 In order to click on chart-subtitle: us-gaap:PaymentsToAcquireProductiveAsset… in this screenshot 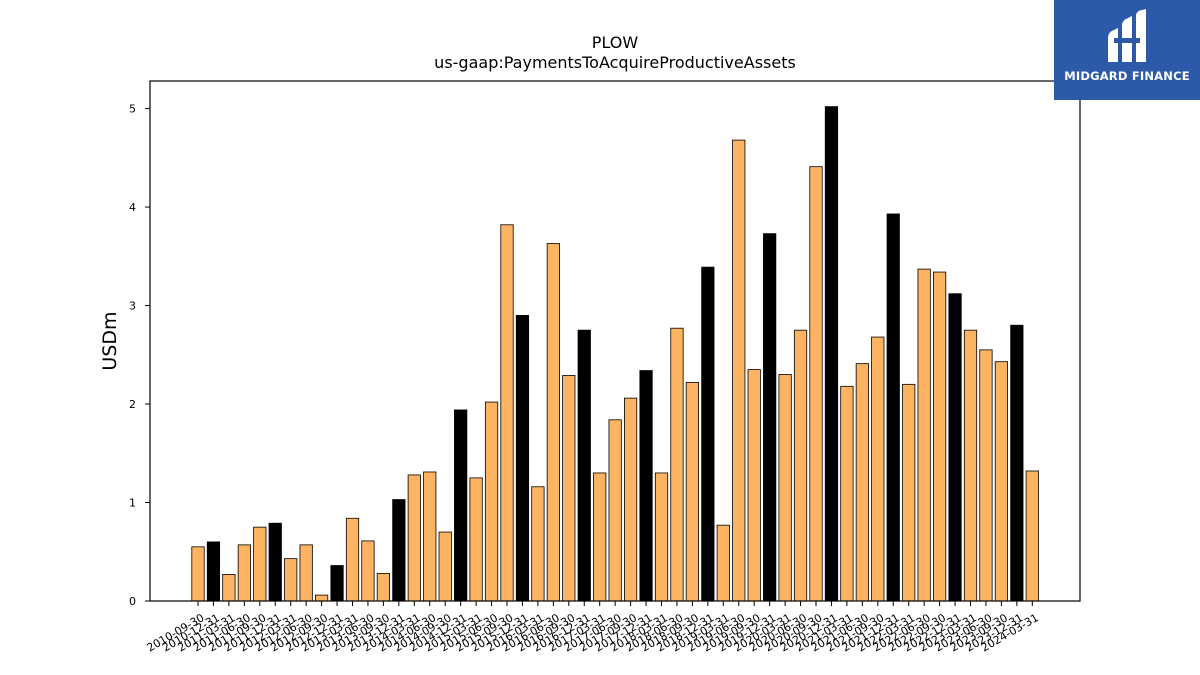, I will do `click(615, 62)`.